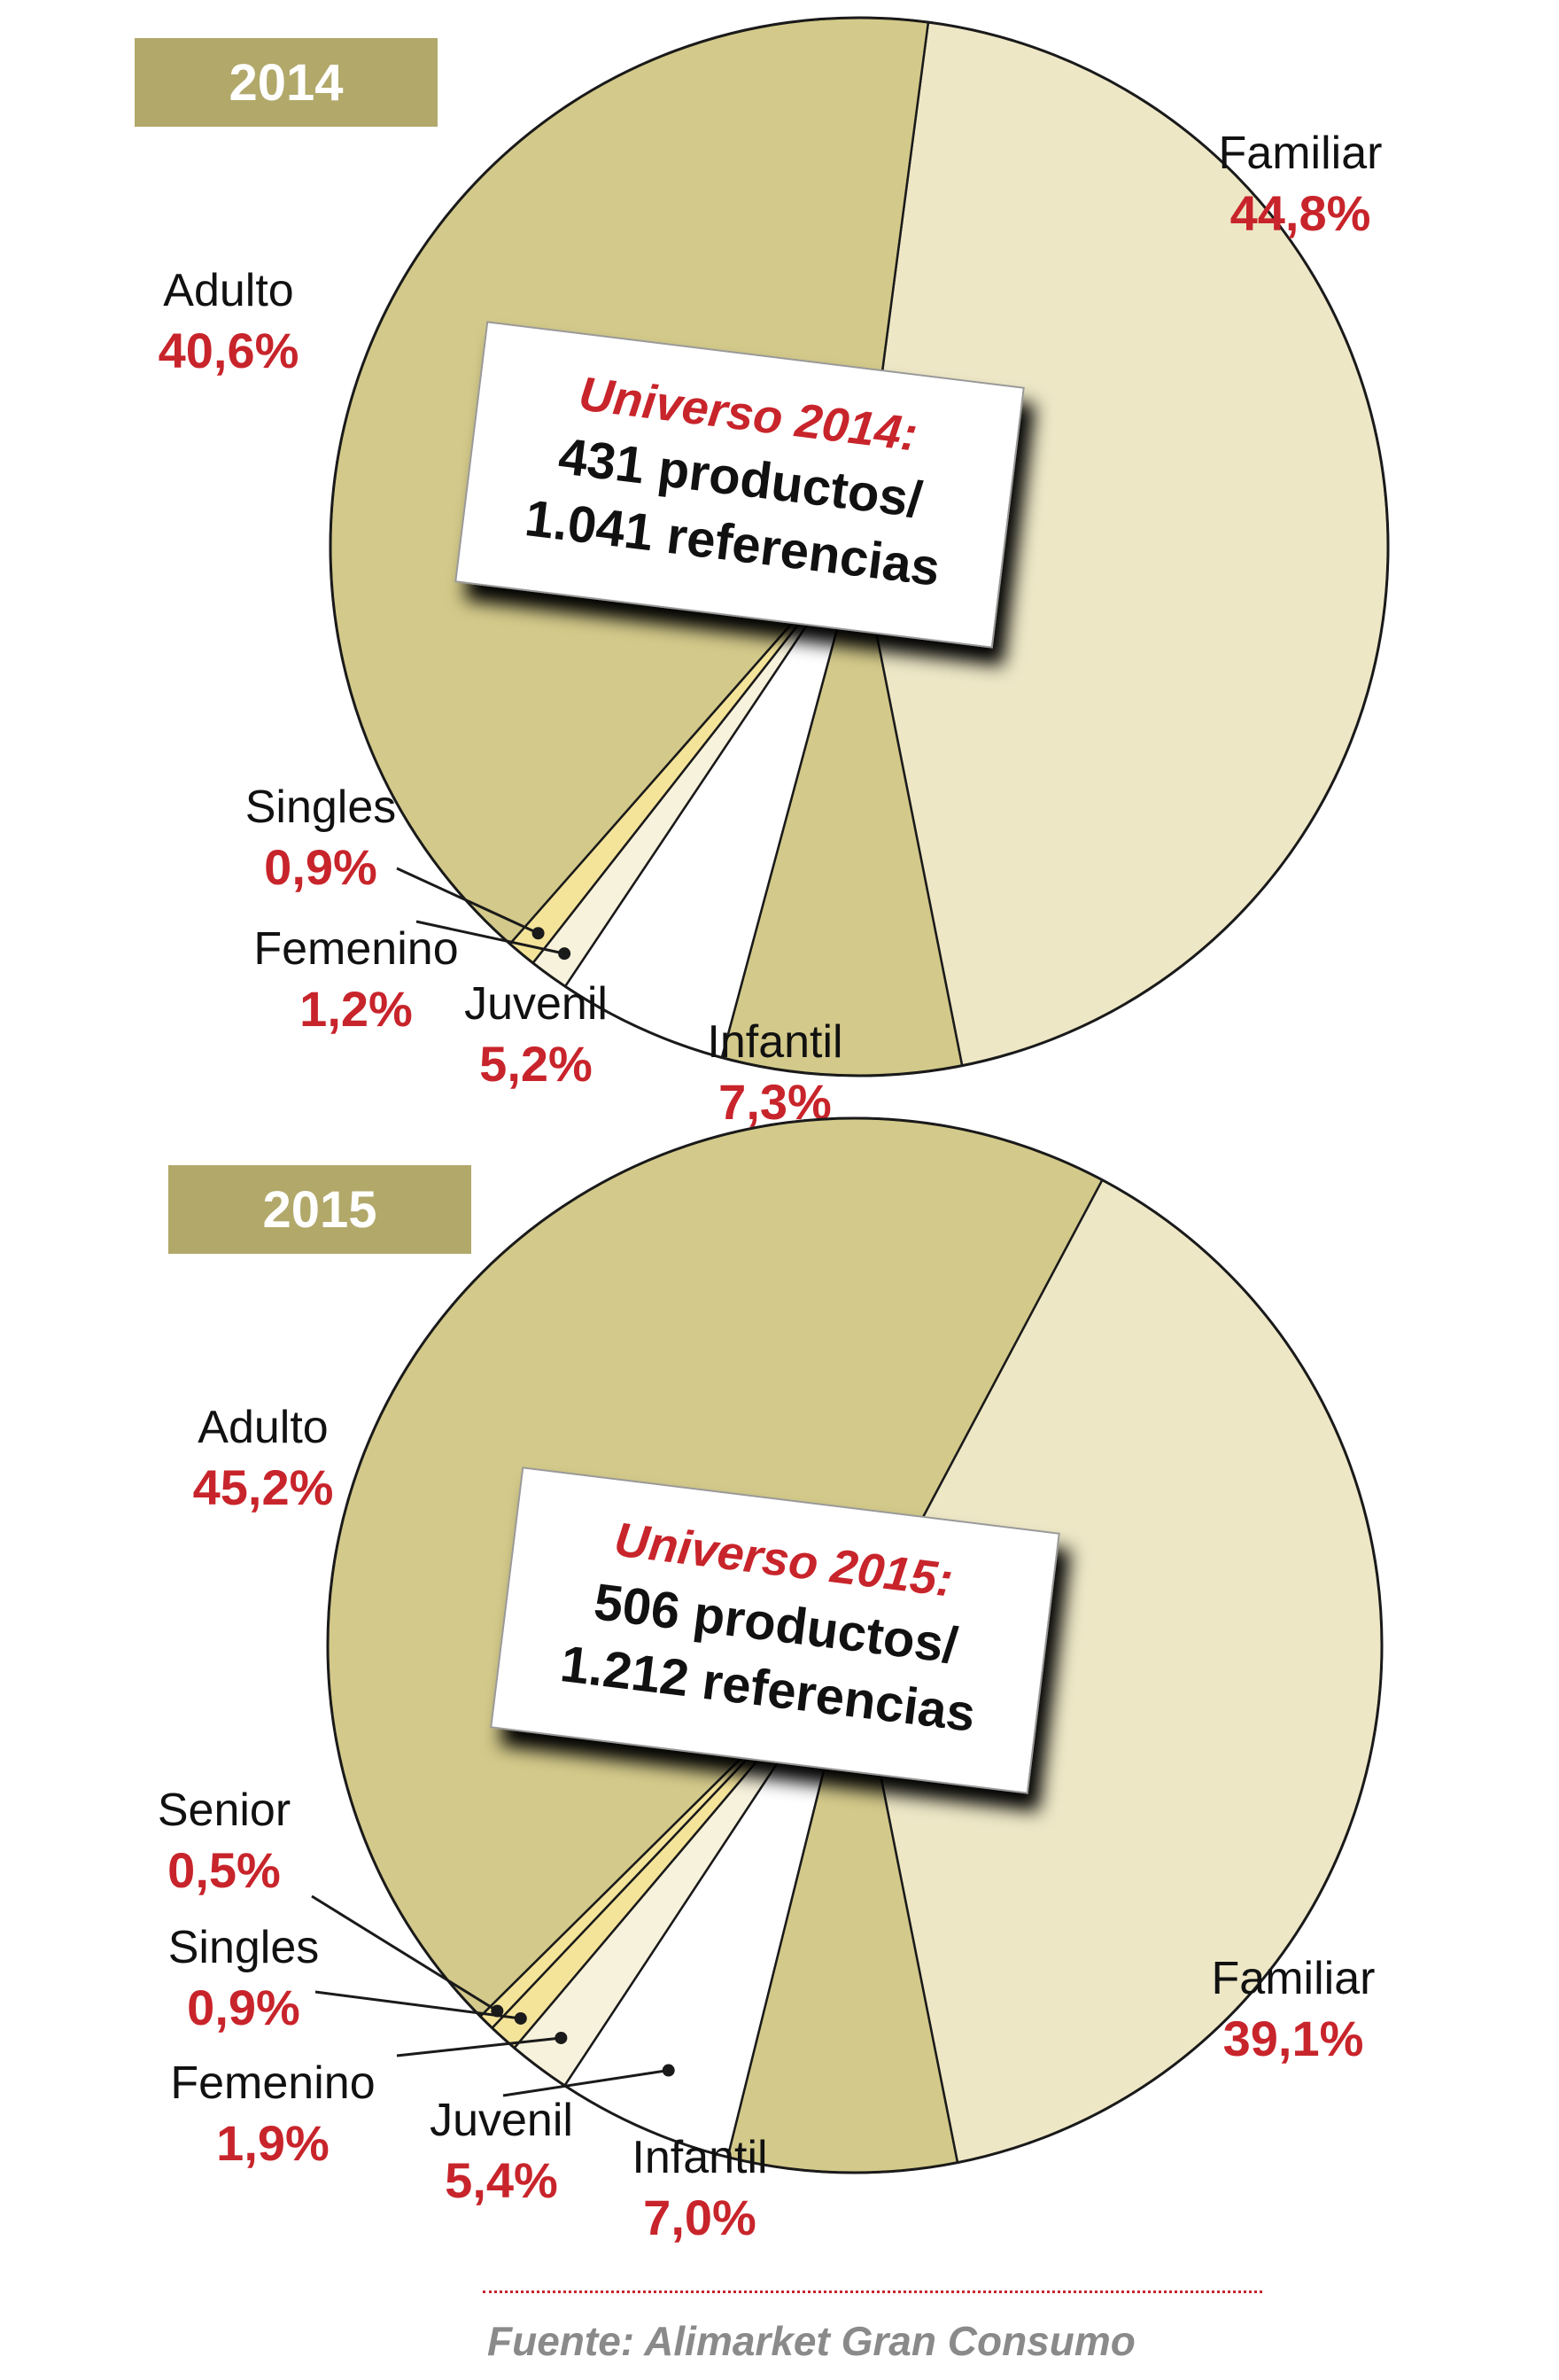 The height and width of the screenshot is (2380, 1559). I want to click on value-adulto-2014: 40,6%, so click(229, 350).